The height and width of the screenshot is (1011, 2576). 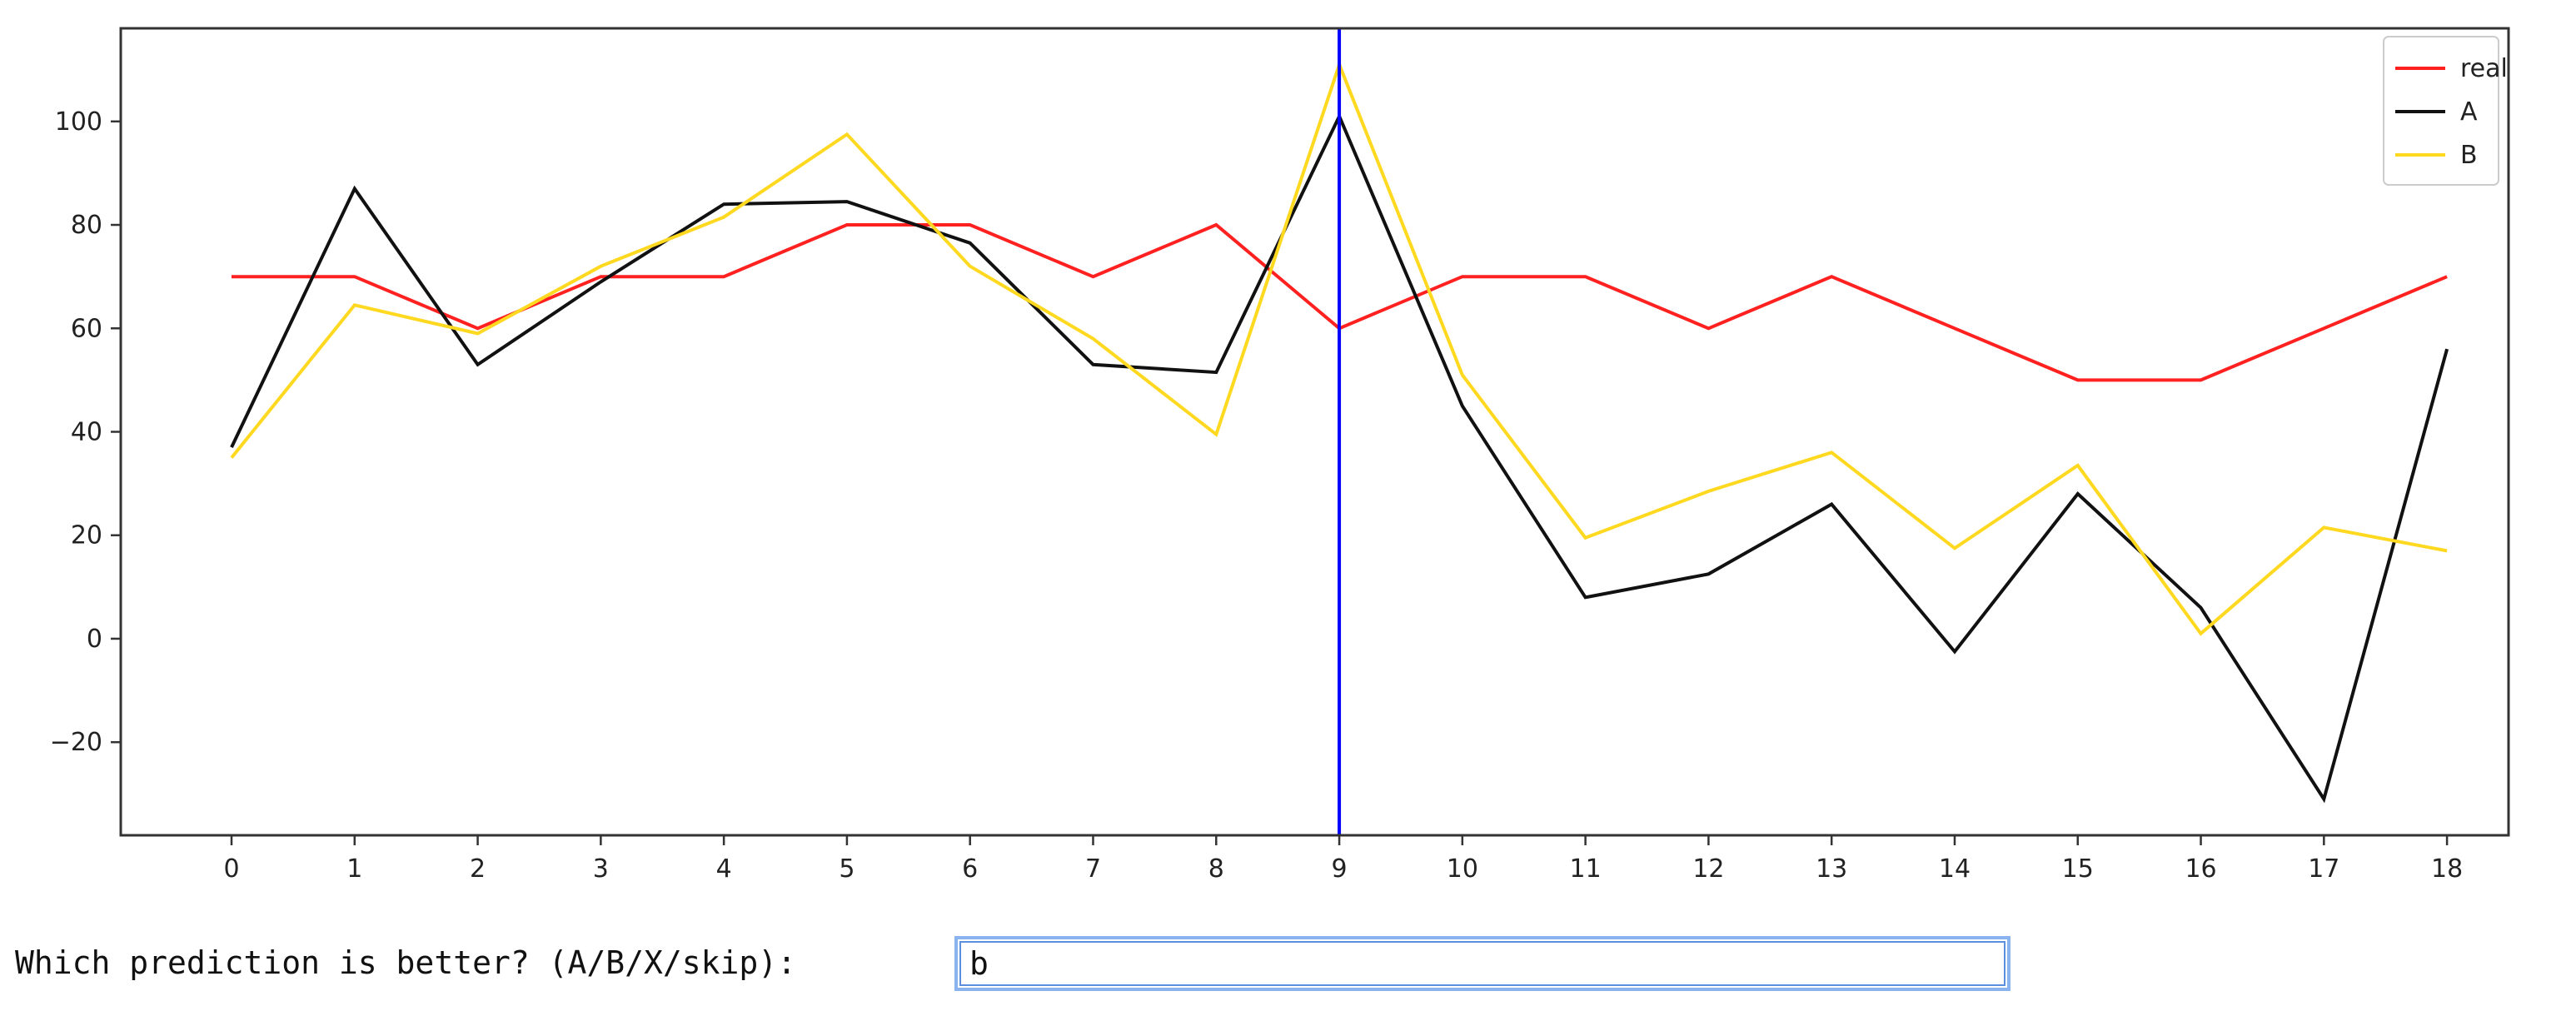 I want to click on x-tick-label: 14, so click(x=1955, y=869).